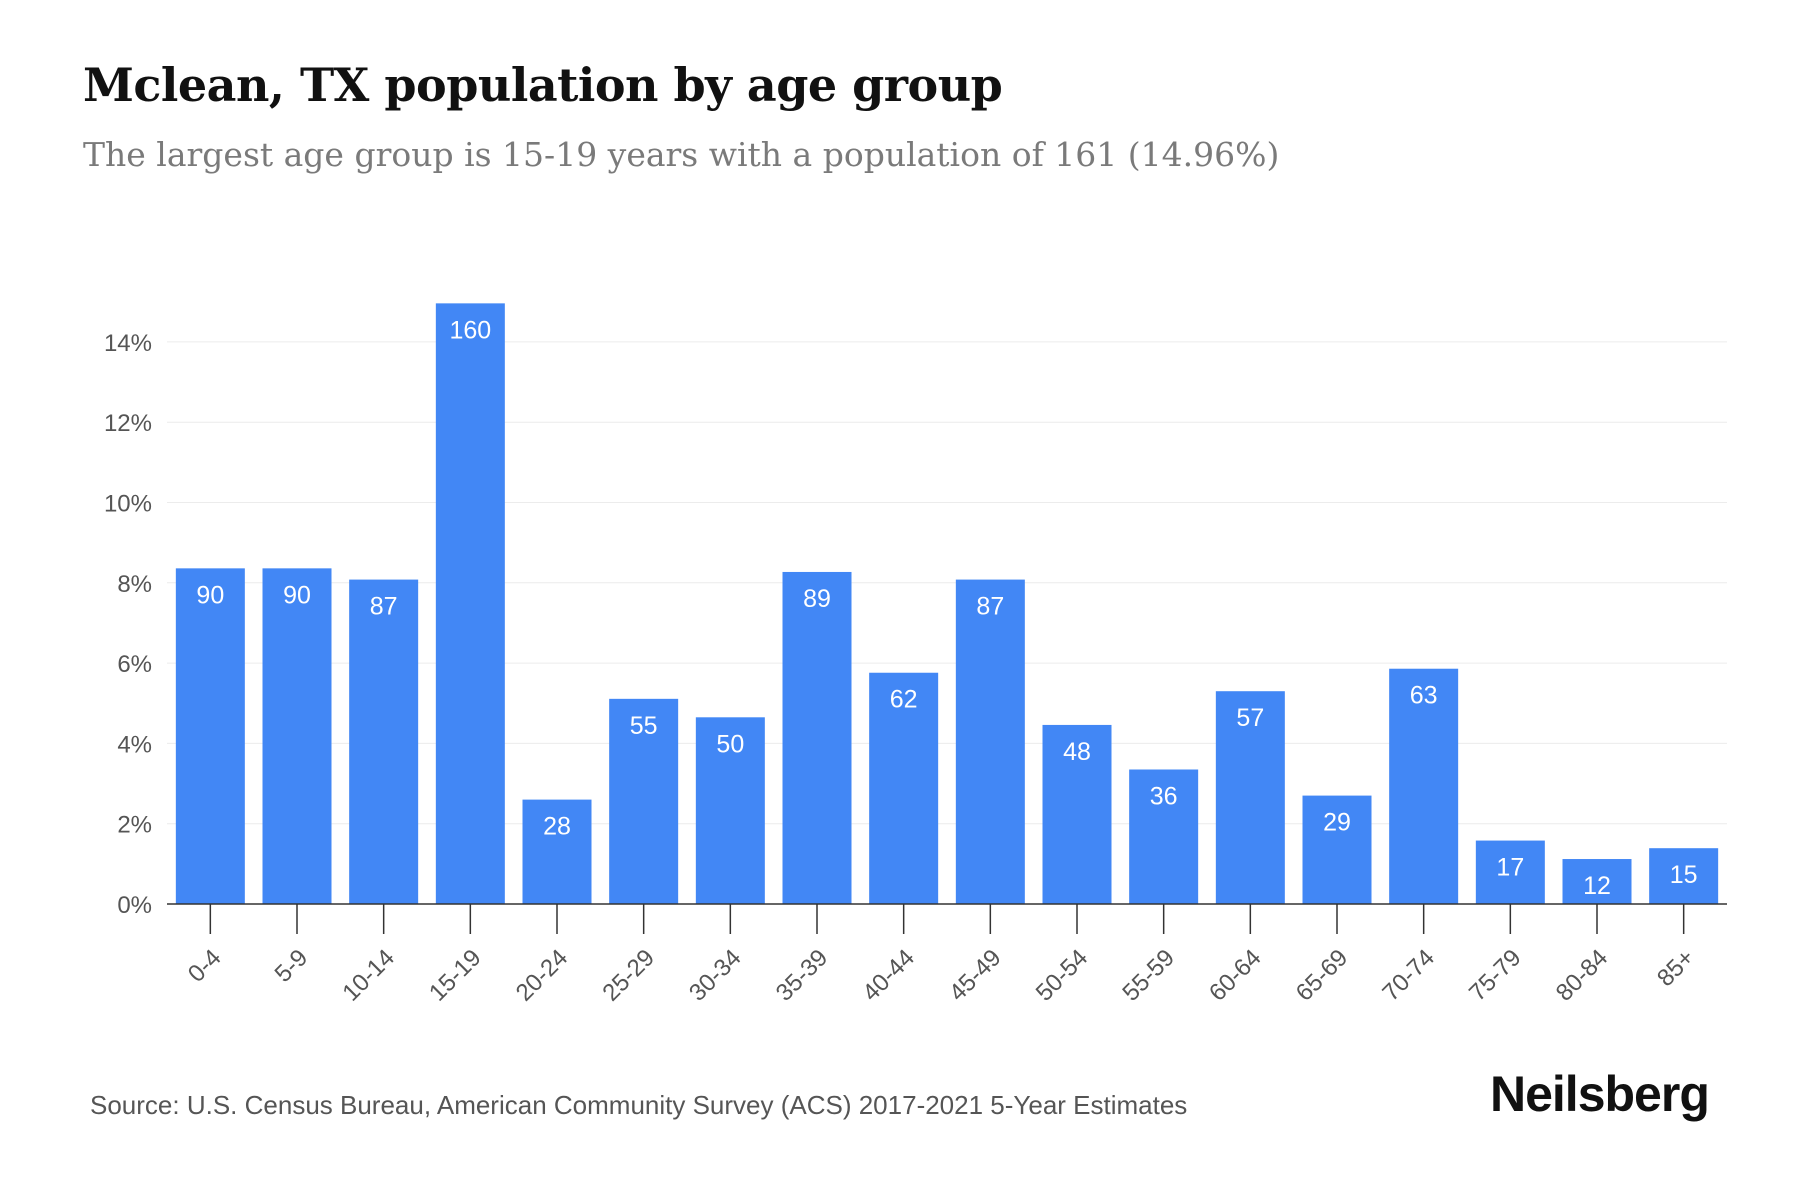 The image size is (1800, 1200). What do you see at coordinates (1582, 975) in the screenshot?
I see `x-tick-label: 80-84` at bounding box center [1582, 975].